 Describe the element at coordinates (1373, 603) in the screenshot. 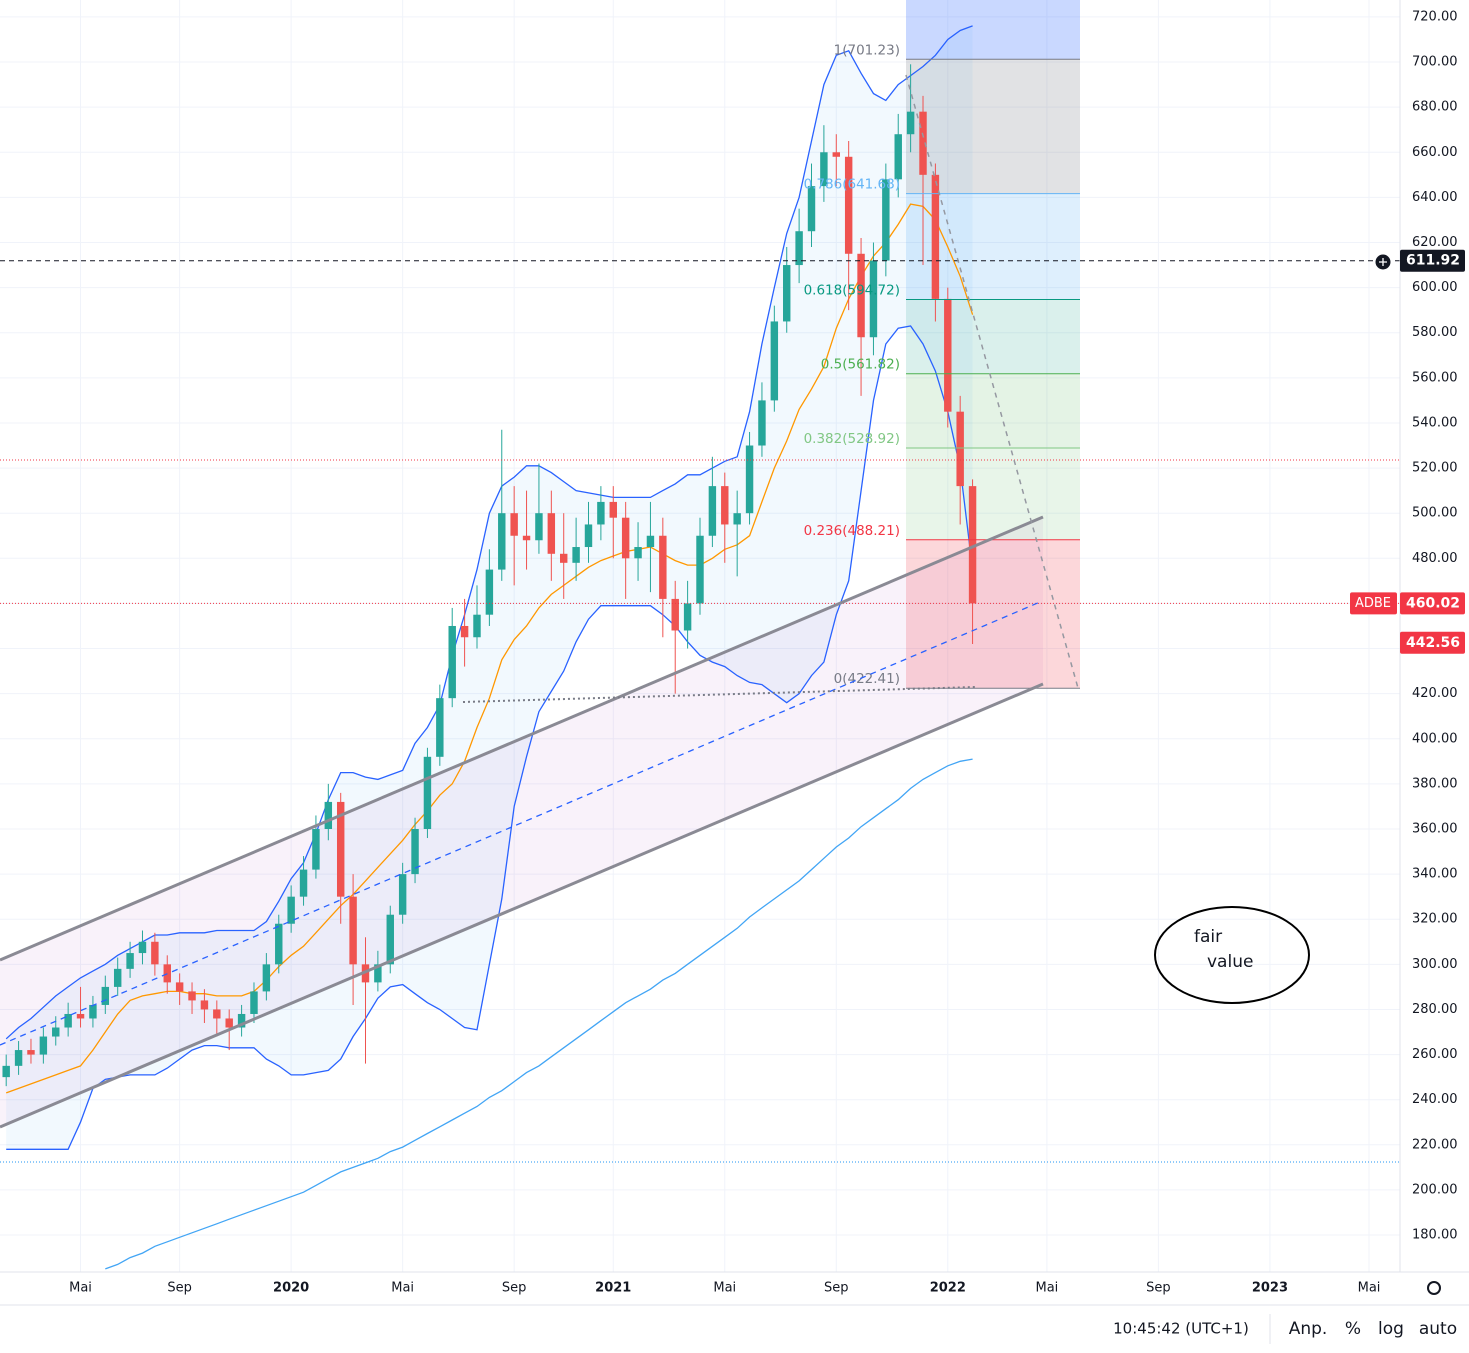

I see `symbol-tag` at that location.